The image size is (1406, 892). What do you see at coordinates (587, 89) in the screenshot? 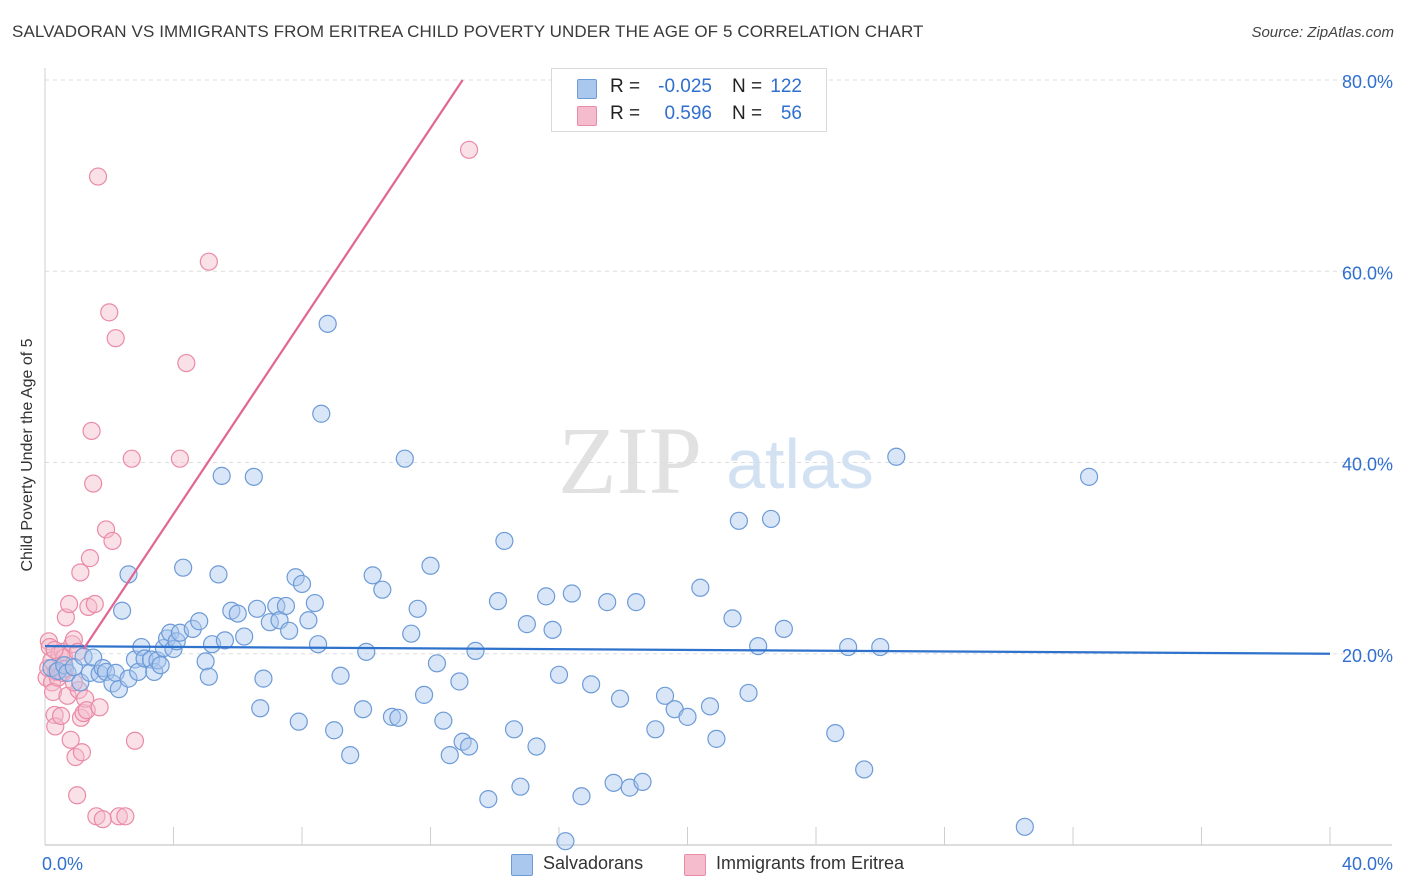
I see `legend-swatch-blue` at bounding box center [587, 89].